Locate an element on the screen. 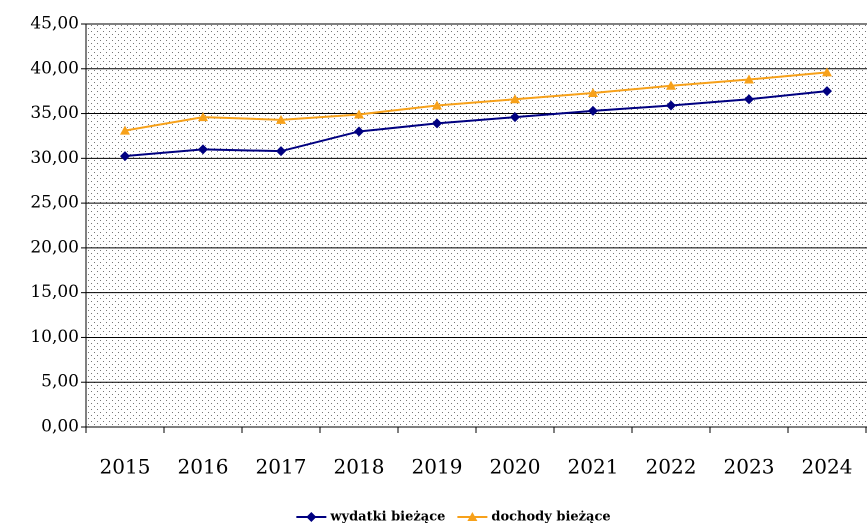 This screenshot has height=527, width=867. x-tick-label: 2024 is located at coordinates (827, 467).